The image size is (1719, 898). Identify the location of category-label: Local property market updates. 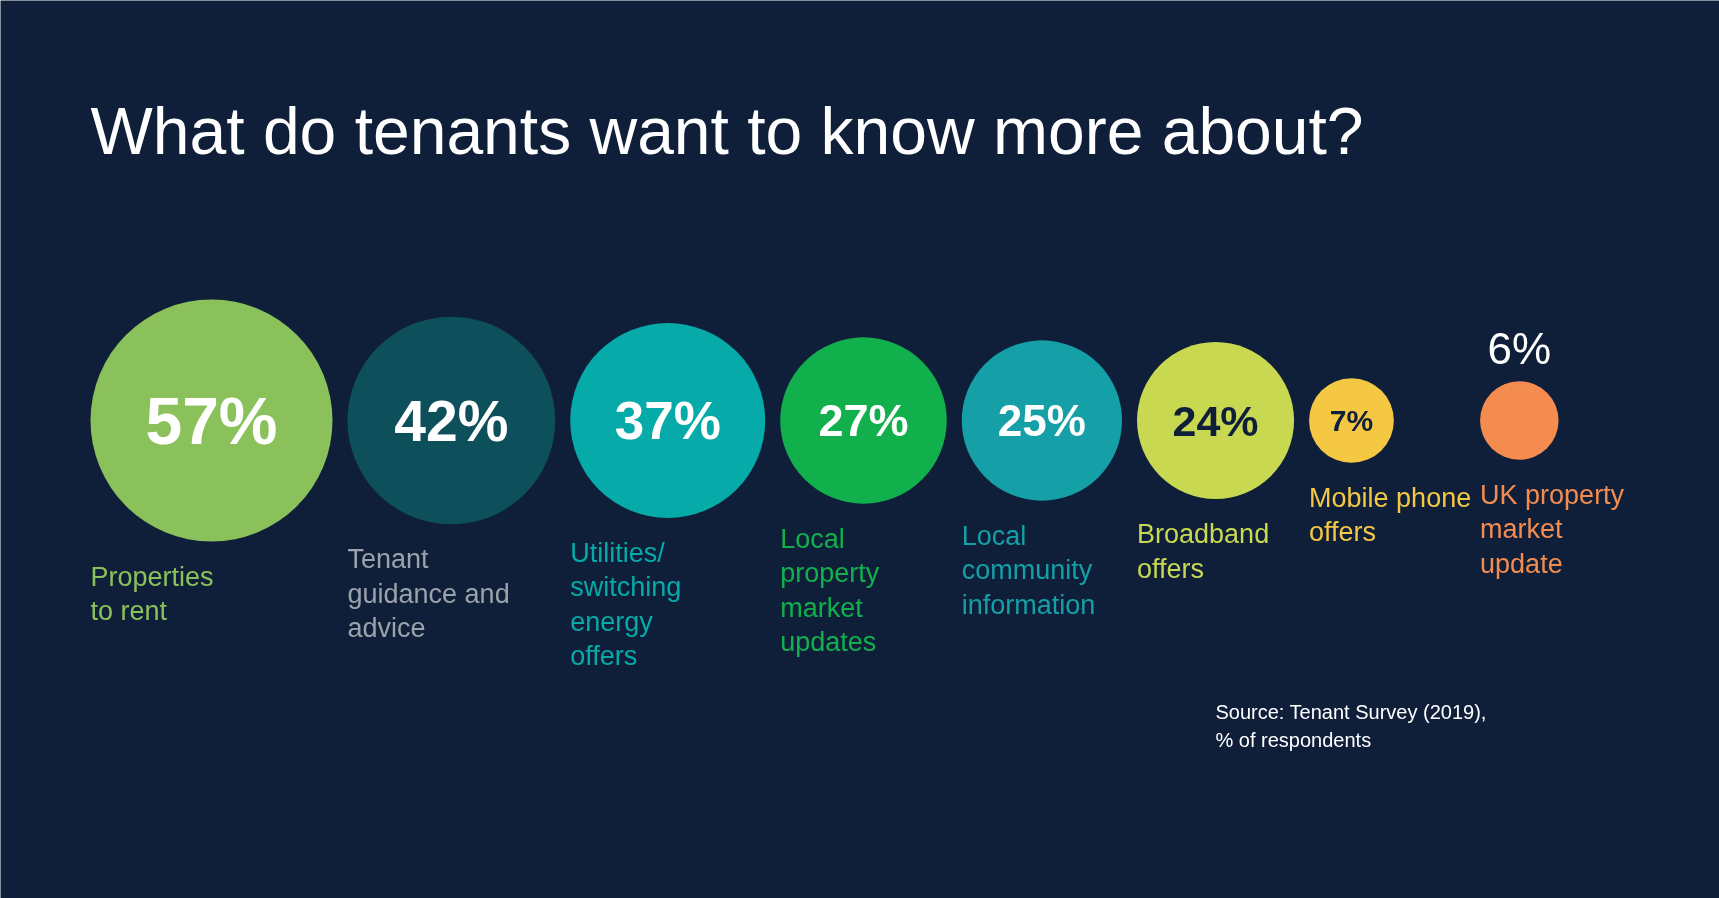
(830, 590).